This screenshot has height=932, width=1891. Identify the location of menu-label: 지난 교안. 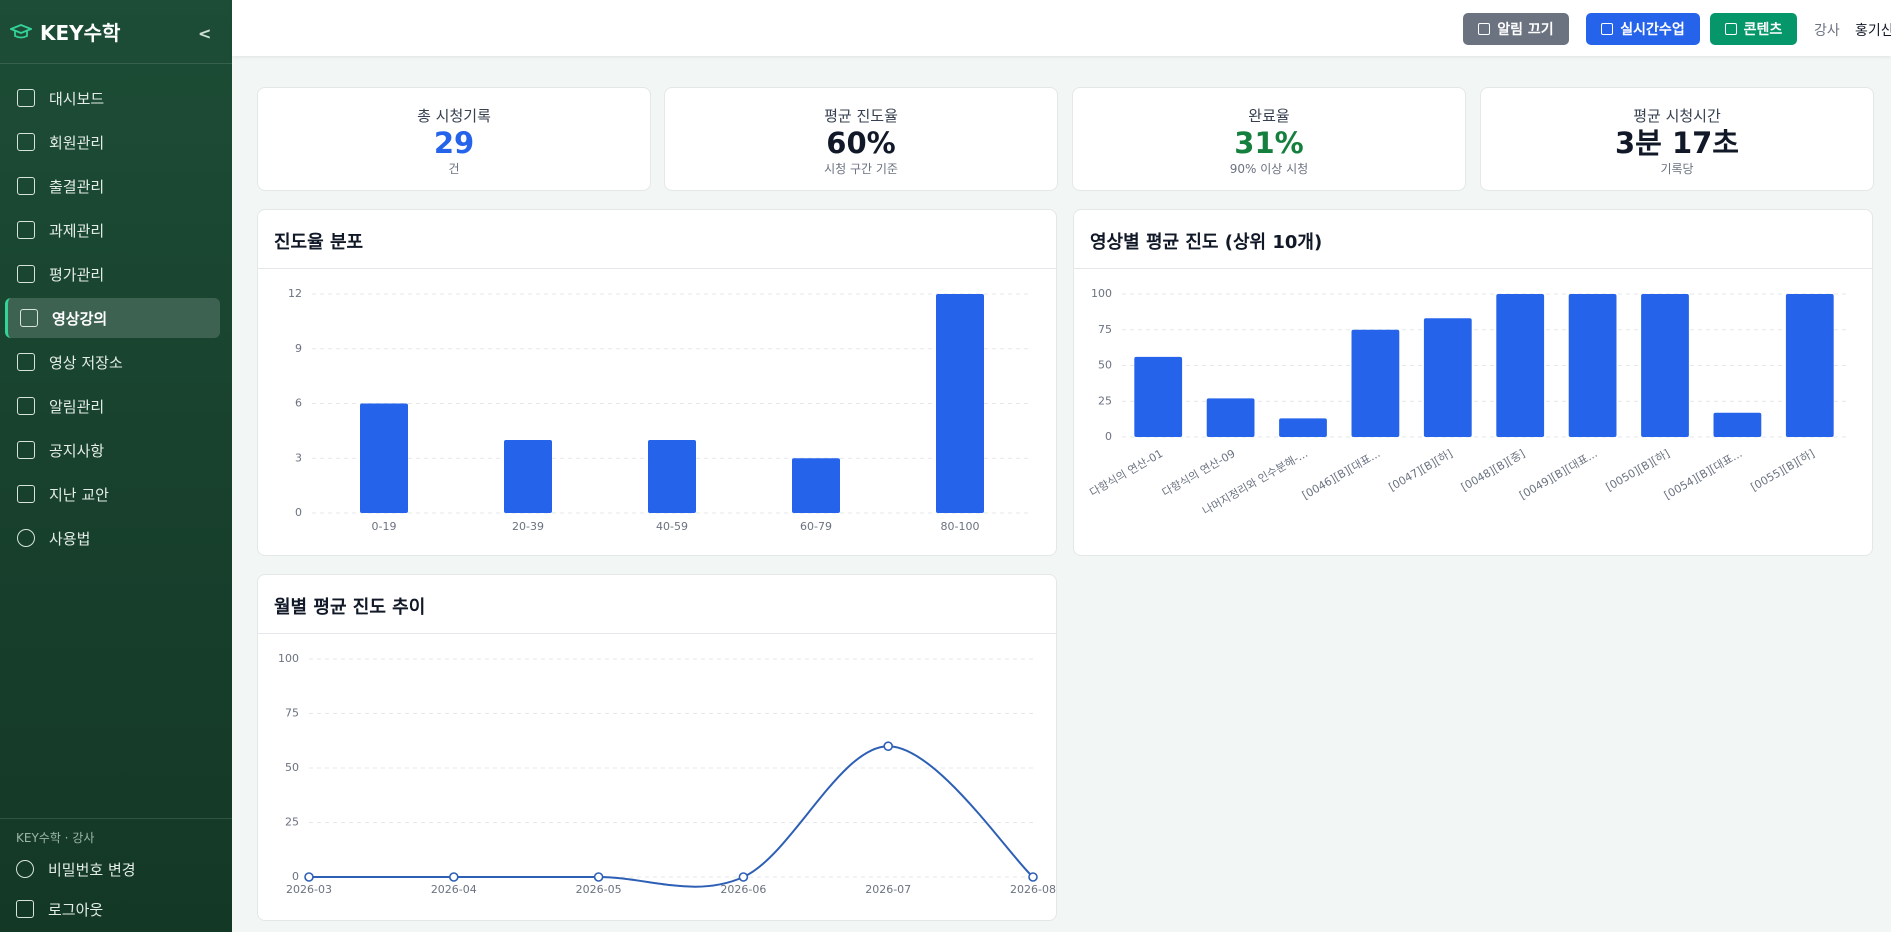
(79, 494).